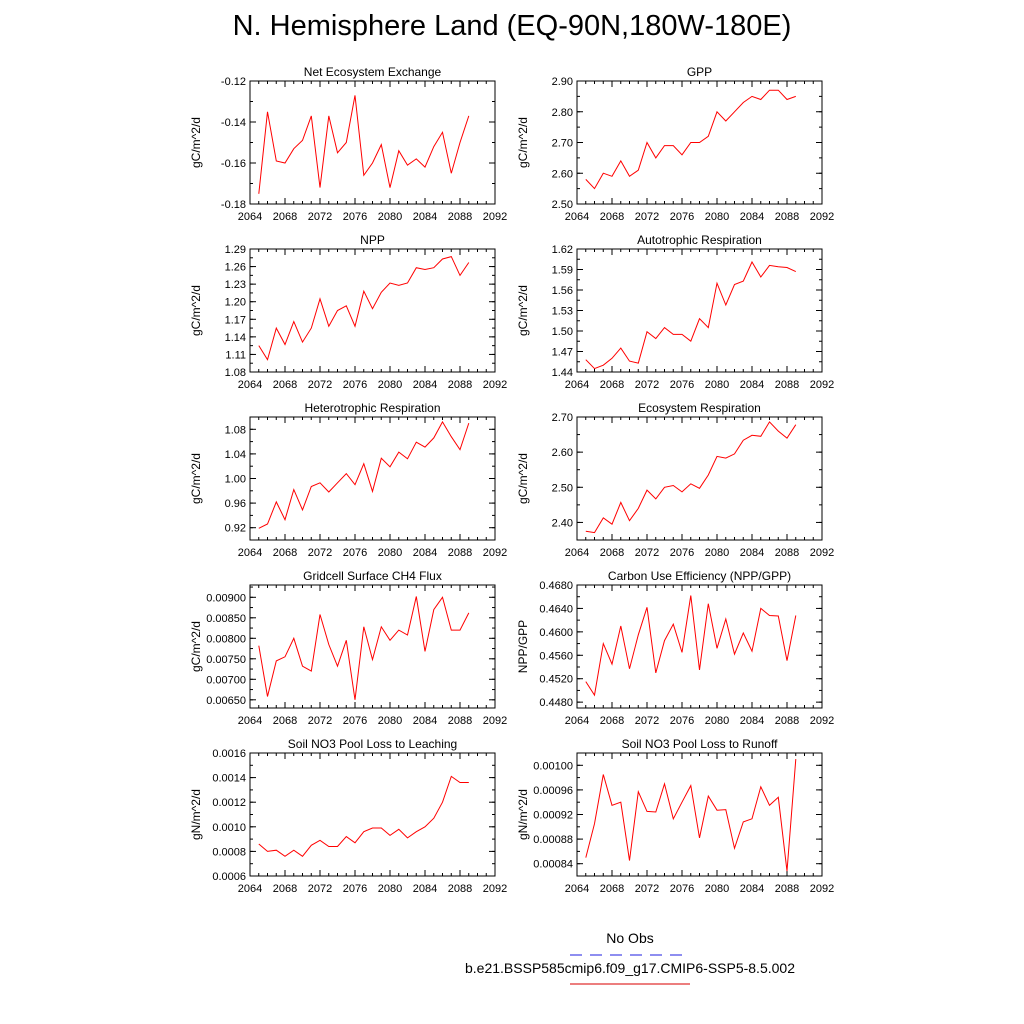 This screenshot has width=1024, height=1024. What do you see at coordinates (512, 26) in the screenshot?
I see `figure-title: N. Hemisphere Land (EQ-90N,180W-180E)` at bounding box center [512, 26].